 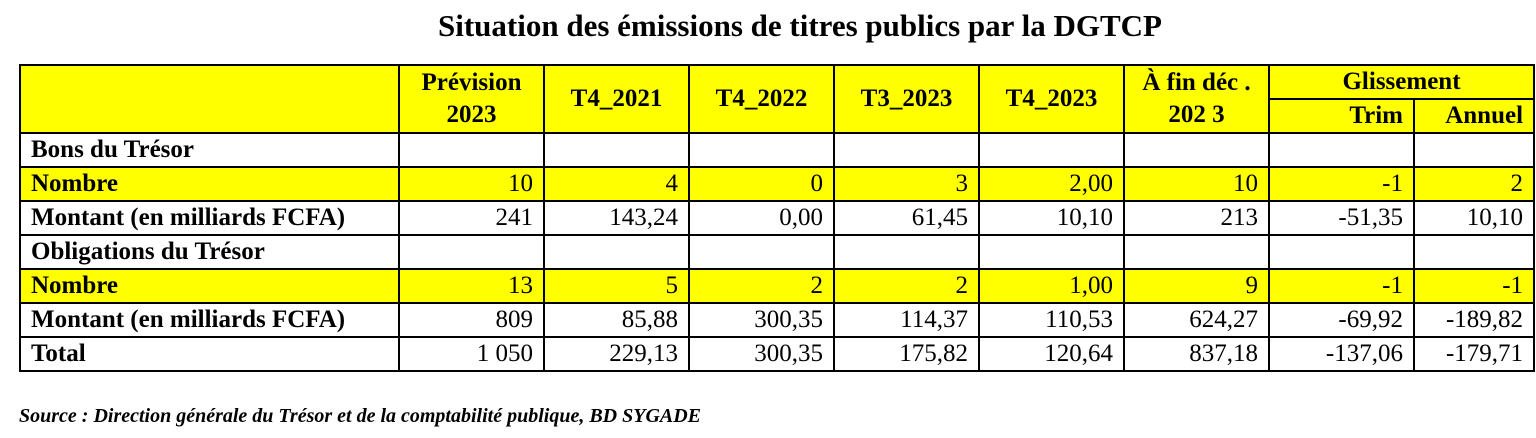 I want to click on cell: 85,88, so click(x=616, y=320).